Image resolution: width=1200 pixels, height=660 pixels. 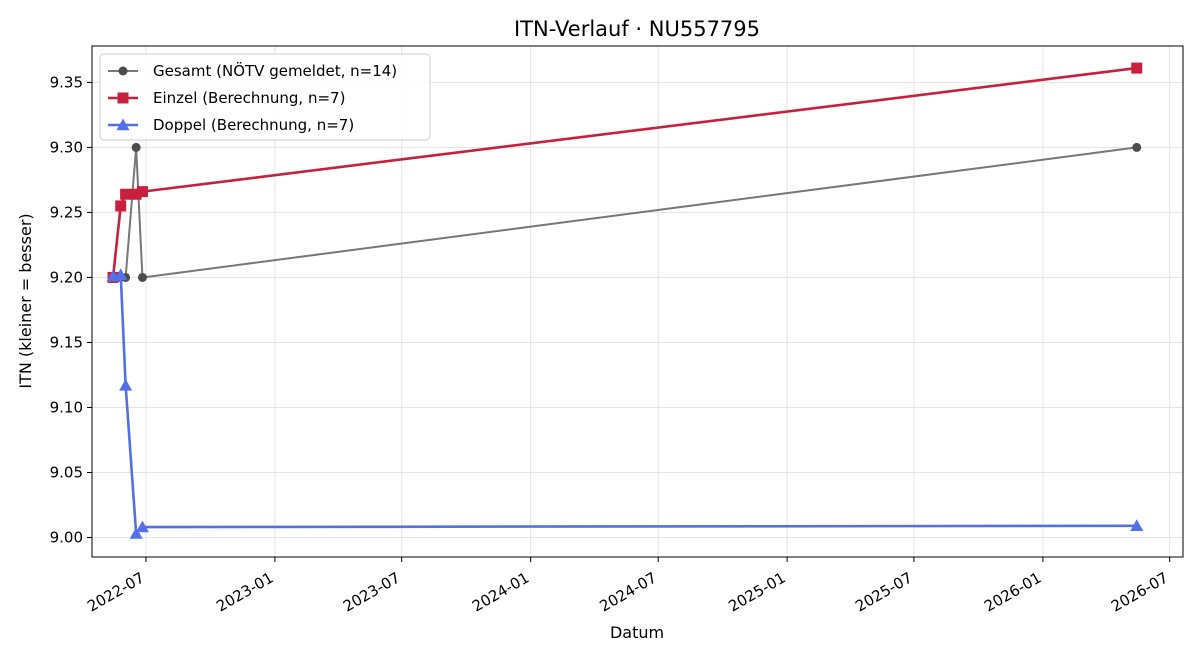 I want to click on y-tick-label: 9.20, so click(x=66, y=277).